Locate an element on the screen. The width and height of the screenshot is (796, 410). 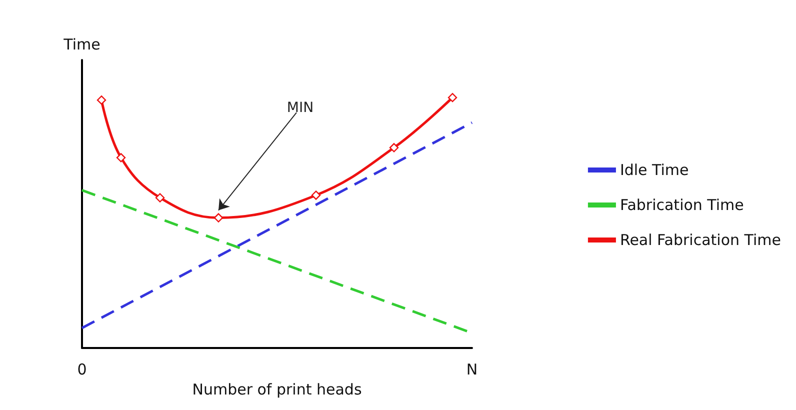
x-tick-label: 0 is located at coordinates (82, 369).